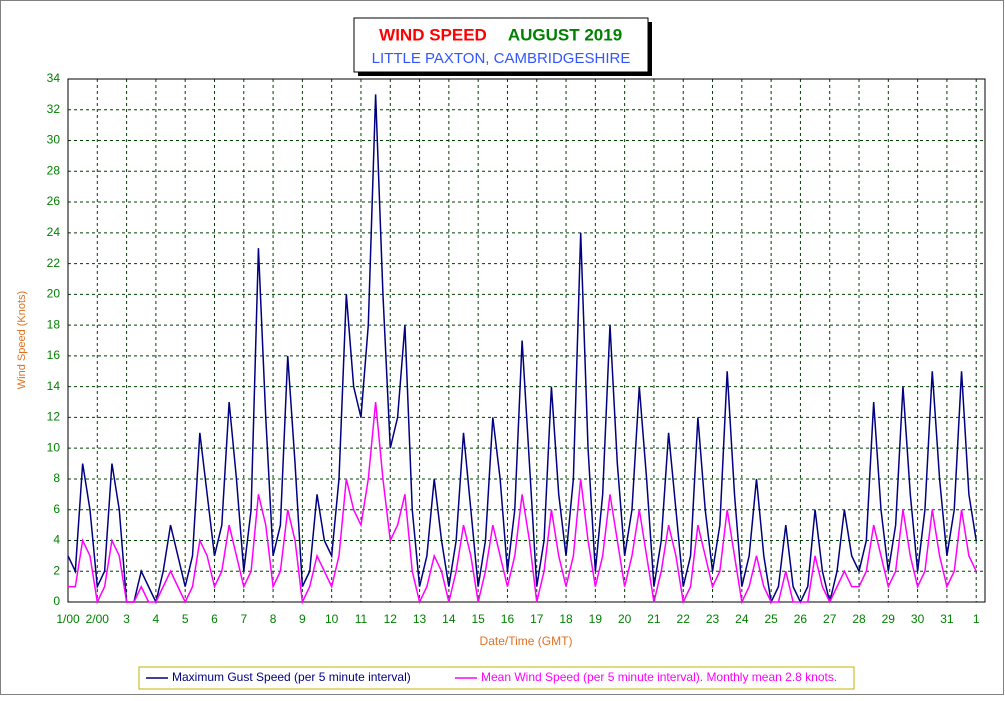  What do you see at coordinates (742, 619) in the screenshot?
I see `x-tick-label: 24` at bounding box center [742, 619].